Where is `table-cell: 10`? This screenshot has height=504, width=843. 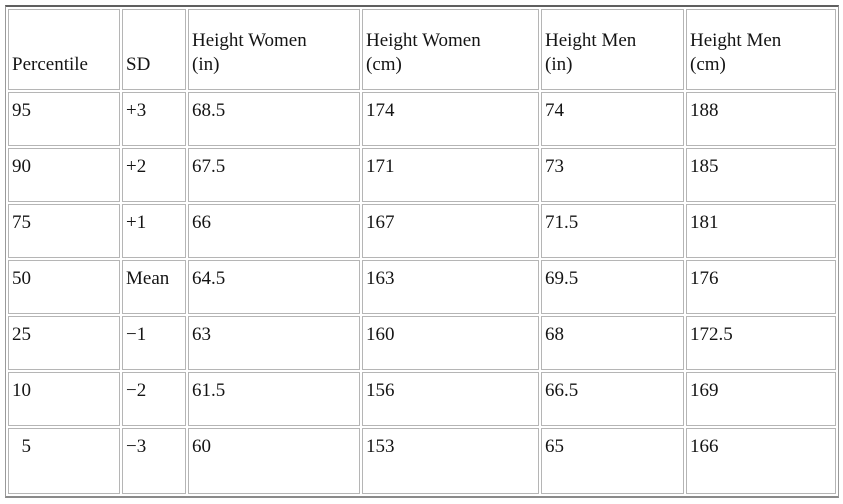 table-cell: 10 is located at coordinates (64, 399).